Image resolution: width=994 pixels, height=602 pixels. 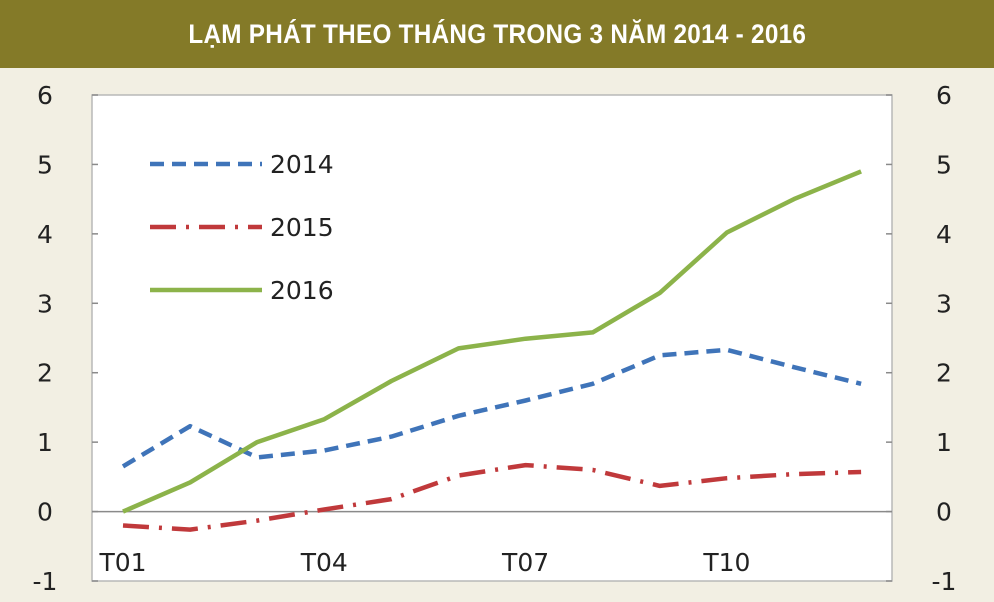 I want to click on y-tick-label-left: 1, so click(x=45, y=442).